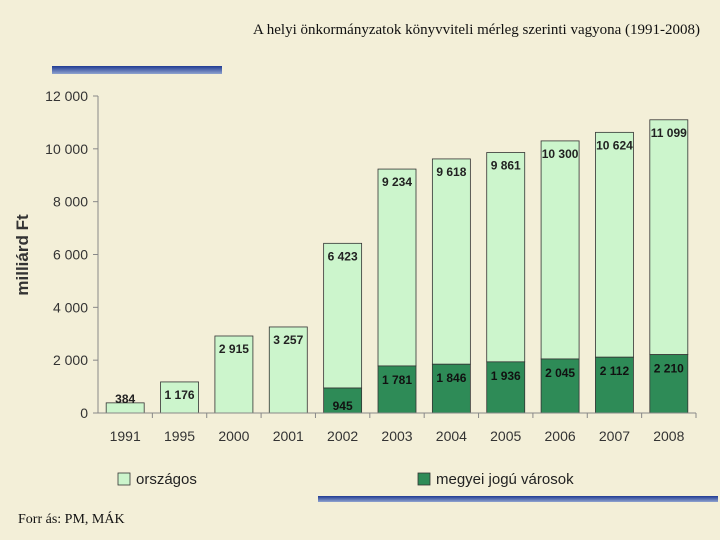 The image size is (720, 540). I want to click on y-tick-label: 8 000, so click(70, 202).